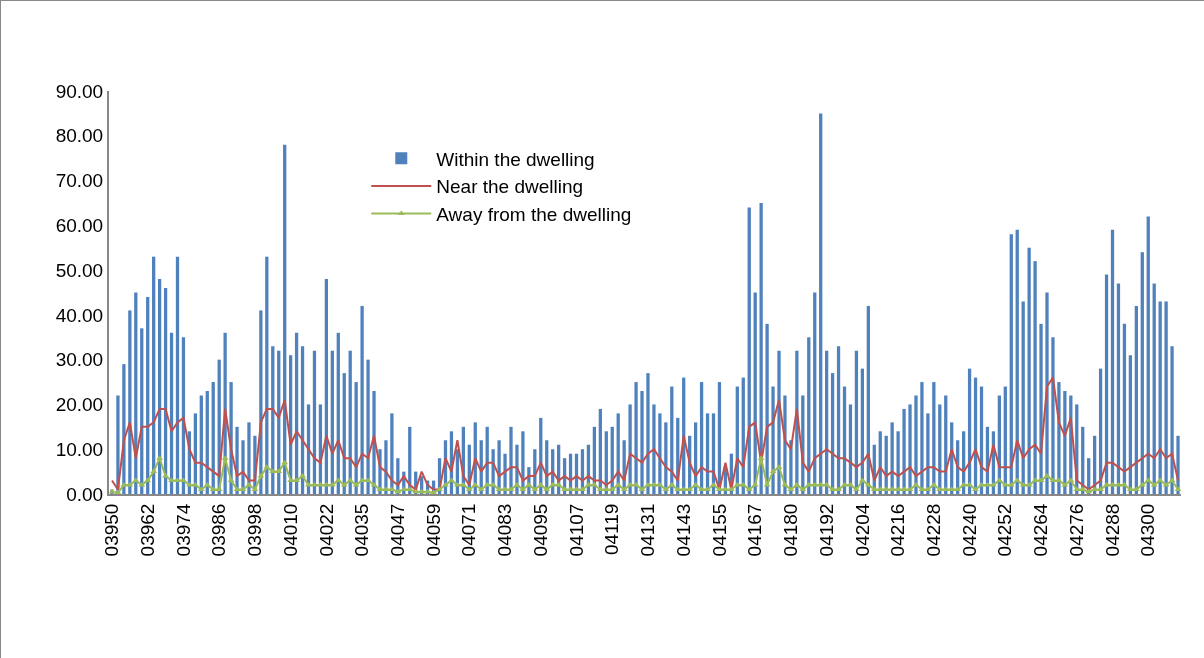  What do you see at coordinates (290, 530) in the screenshot?
I see `x-tick-label: 04010` at bounding box center [290, 530].